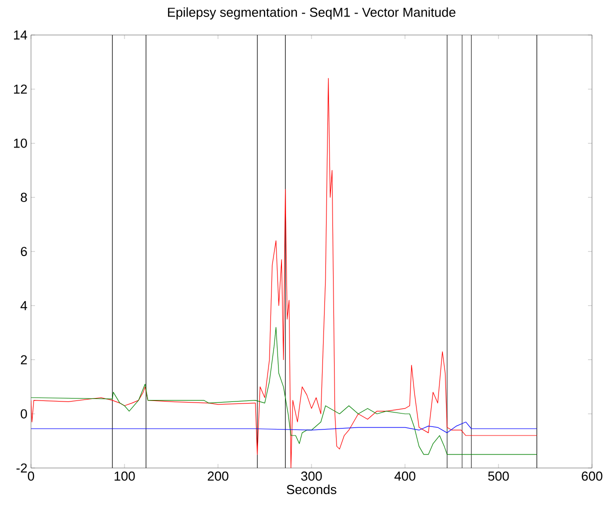  Describe the element at coordinates (23, 251) in the screenshot. I see `y-tick-label: 6` at that location.